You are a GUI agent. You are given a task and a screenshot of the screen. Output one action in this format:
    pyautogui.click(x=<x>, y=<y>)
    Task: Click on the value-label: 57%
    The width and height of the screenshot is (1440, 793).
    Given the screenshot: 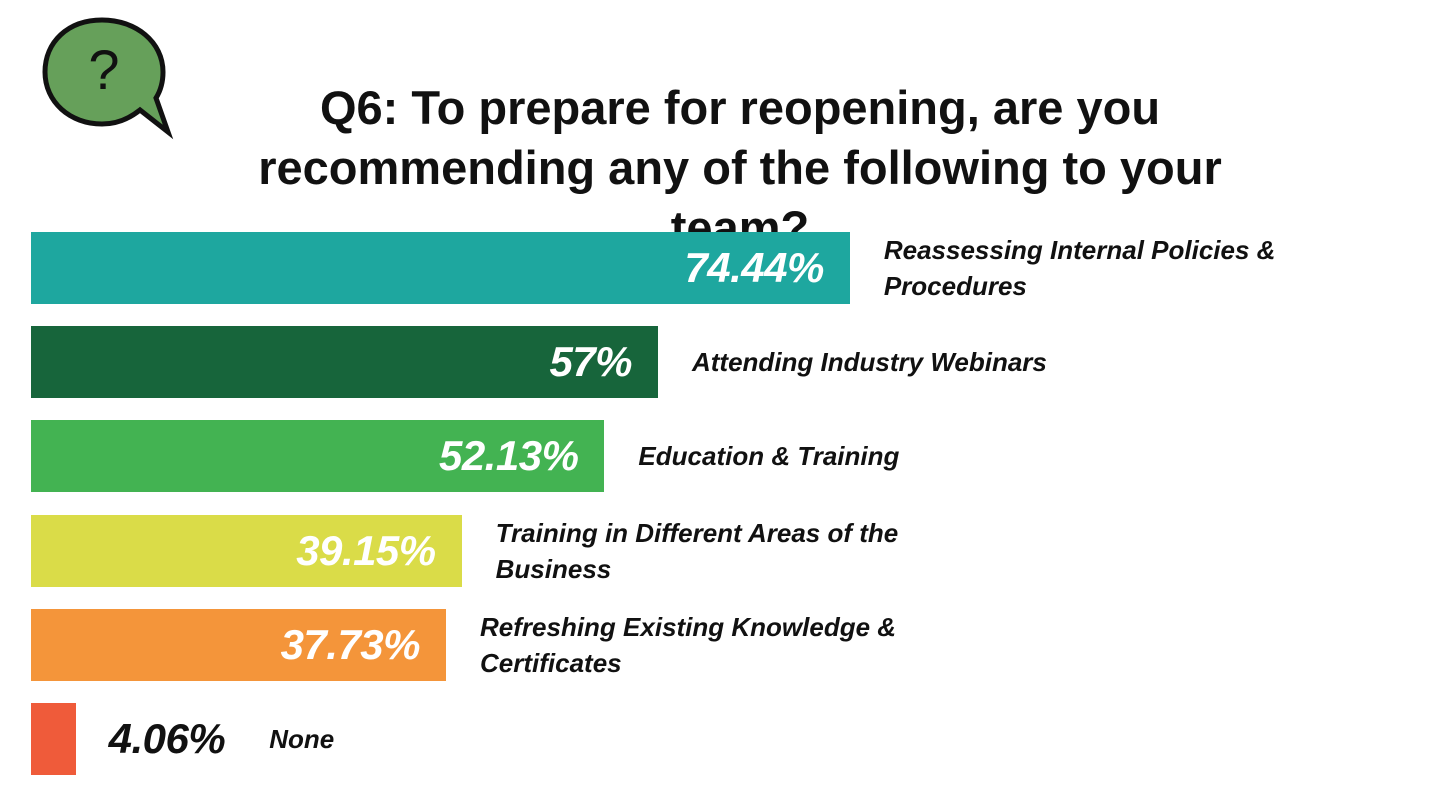 What is the action you would take?
    pyautogui.click(x=590, y=362)
    